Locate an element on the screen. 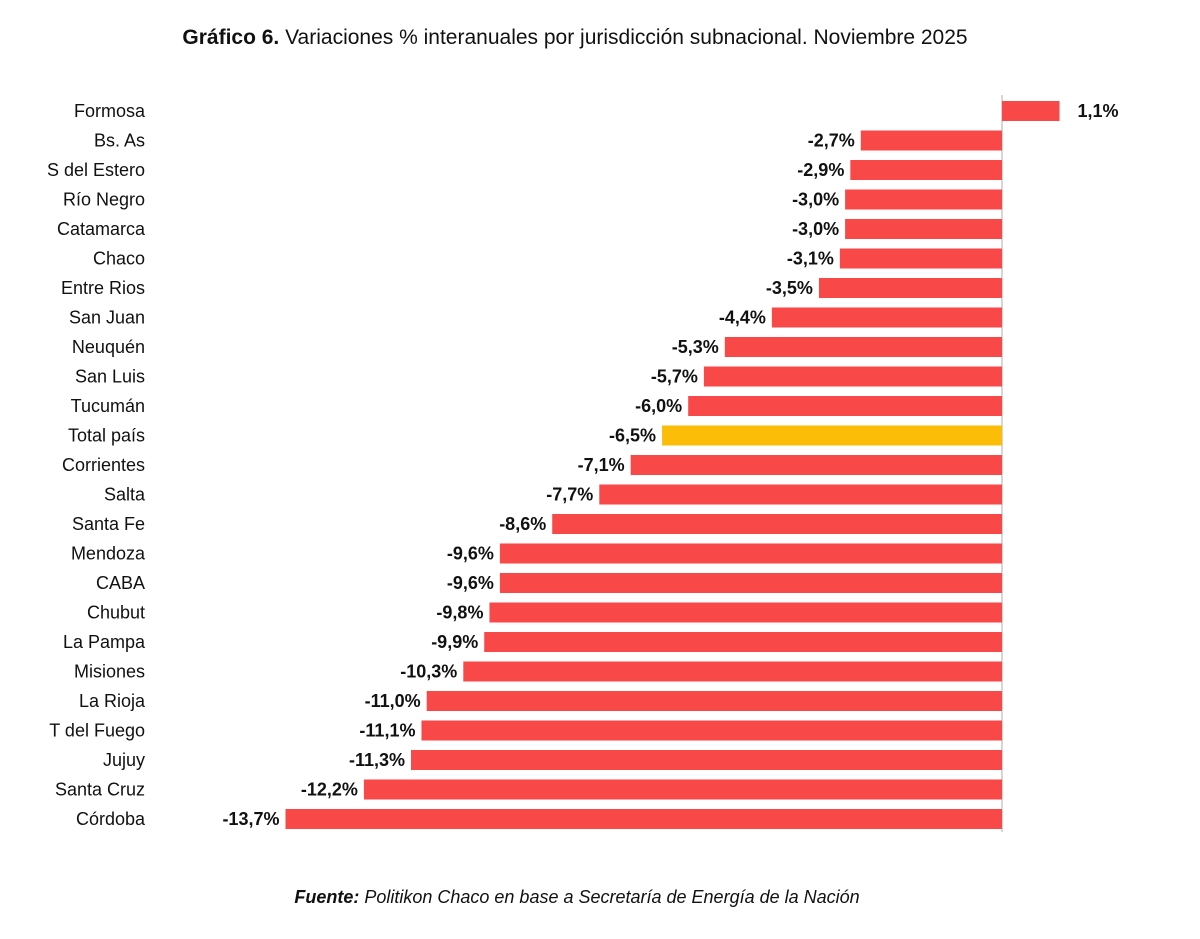 Image resolution: width=1200 pixels, height=939 pixels. value-label: -9,8% is located at coordinates (459, 612).